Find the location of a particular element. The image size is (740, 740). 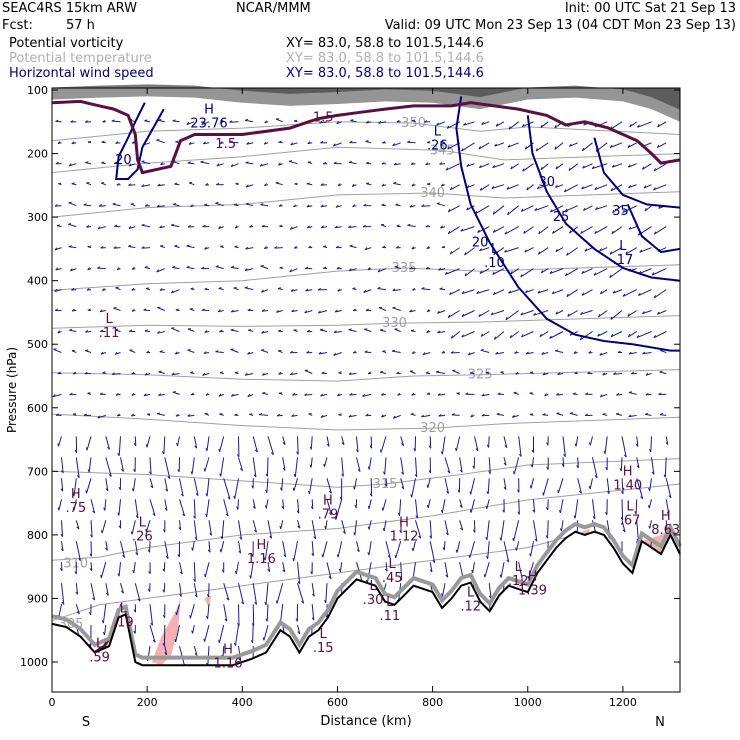

hl-marker-value: .30 is located at coordinates (373, 600).